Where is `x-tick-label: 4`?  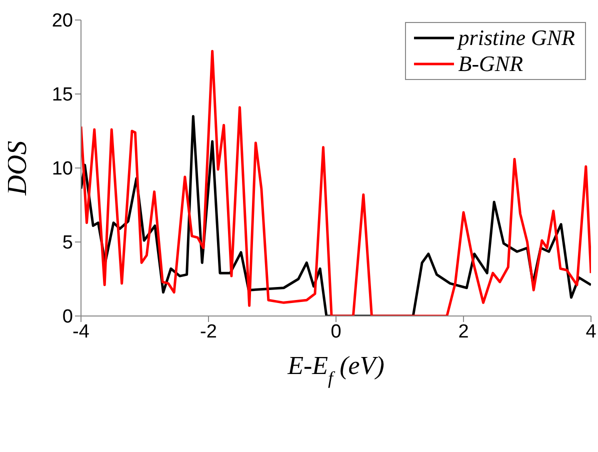
x-tick-label: 4 is located at coordinates (591, 331).